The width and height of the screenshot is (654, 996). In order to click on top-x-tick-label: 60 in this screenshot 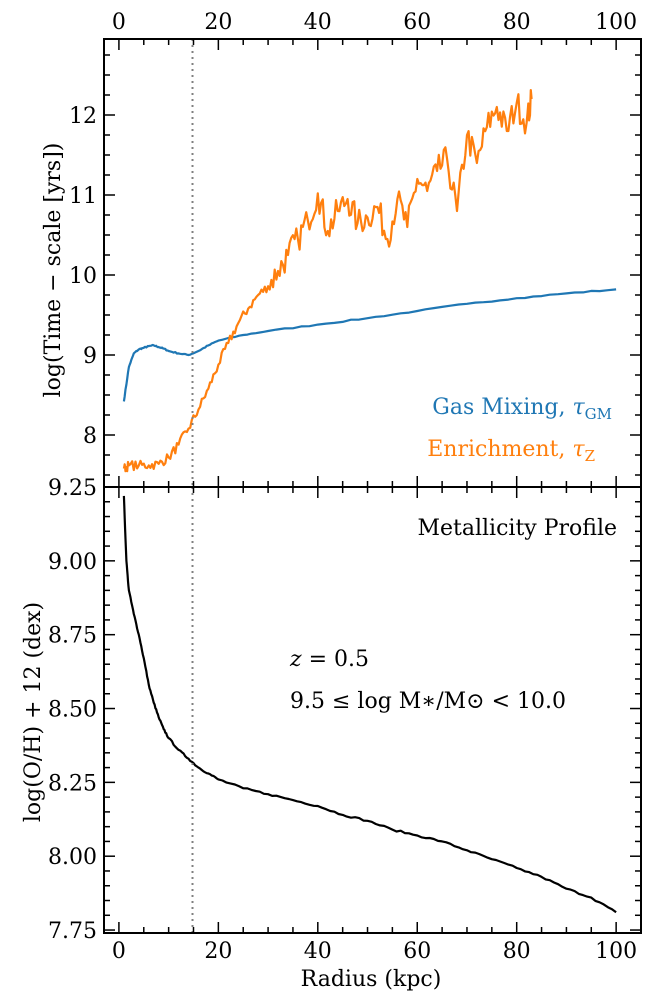, I will do `click(417, 22)`.